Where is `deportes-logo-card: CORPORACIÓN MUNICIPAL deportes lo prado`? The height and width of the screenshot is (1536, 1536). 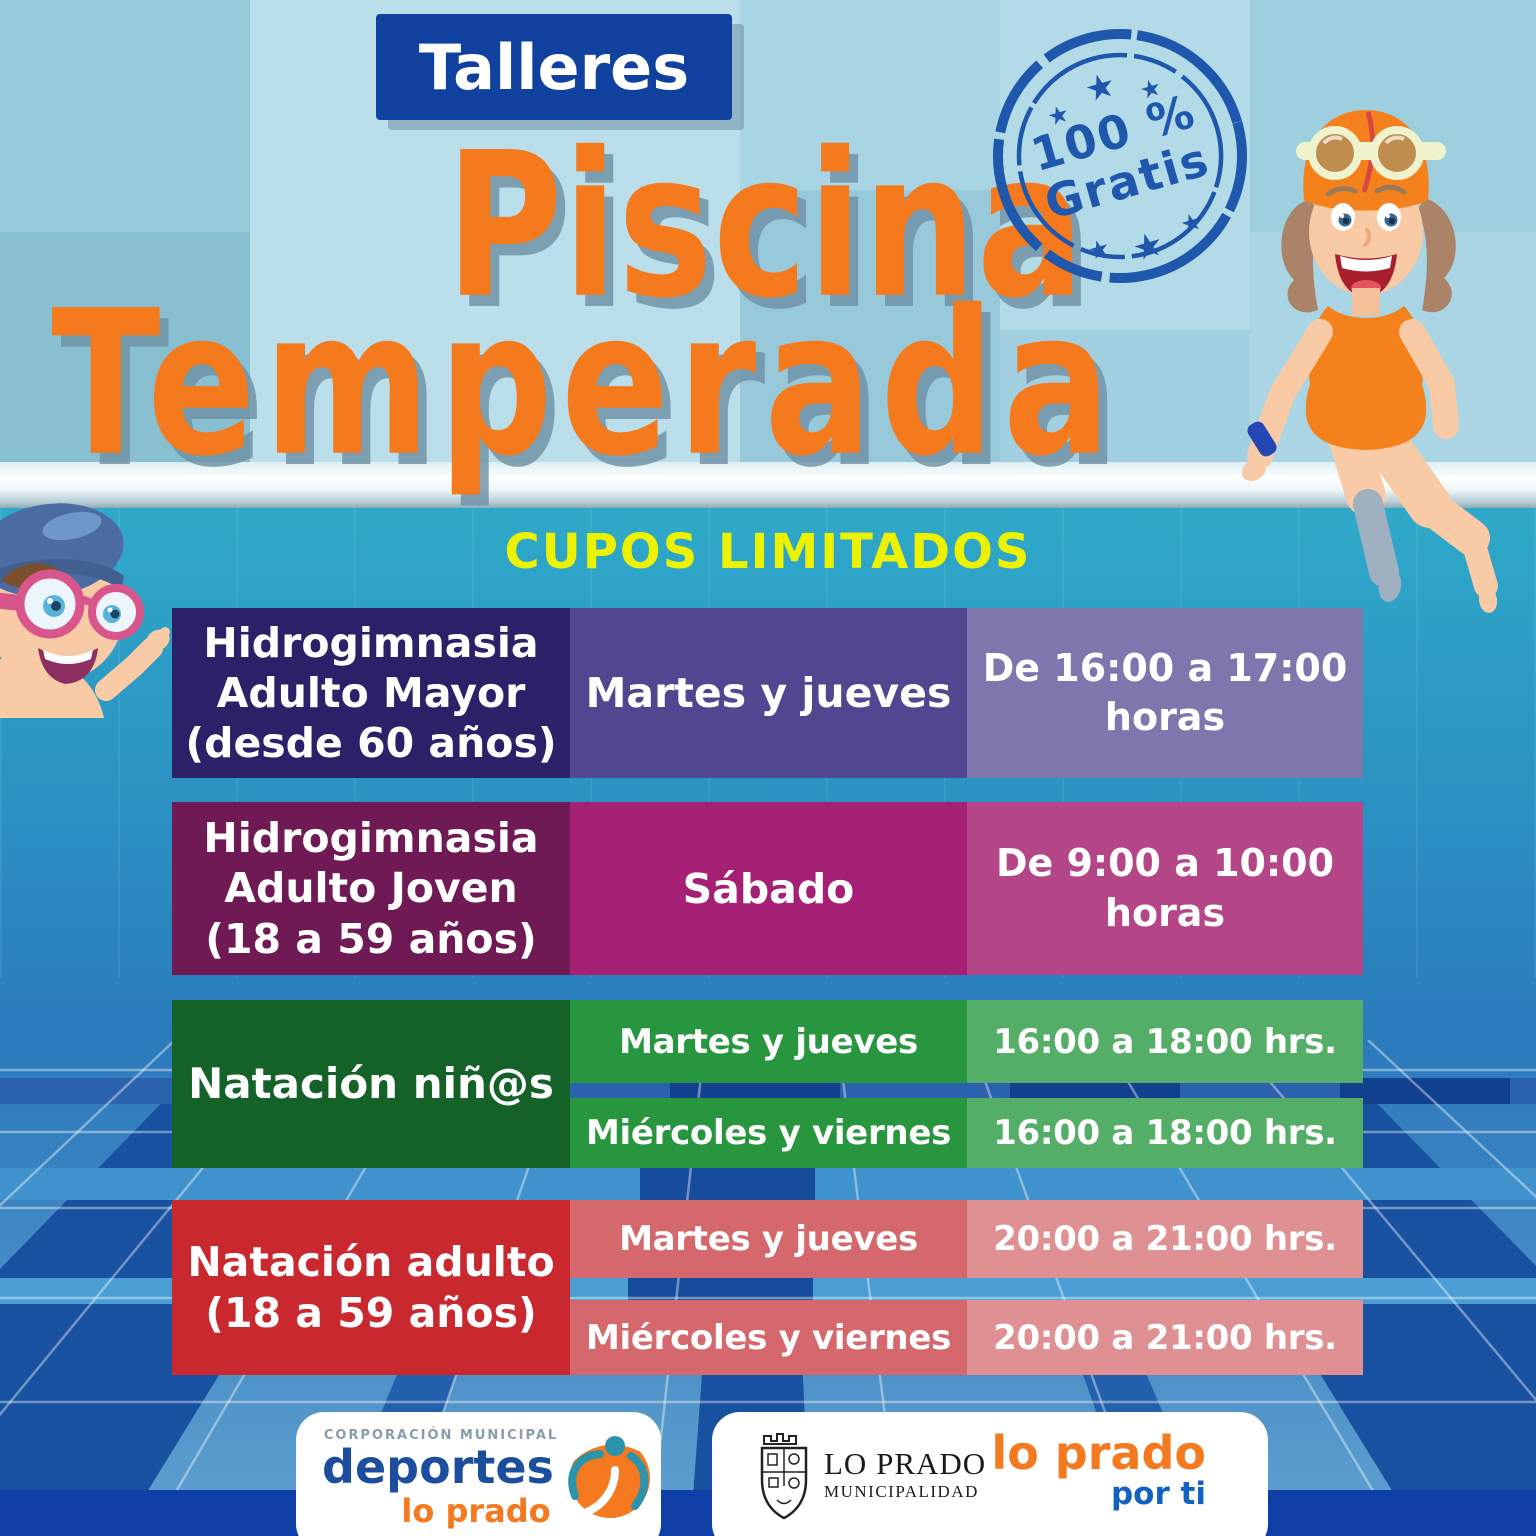
deportes-logo-card: CORPORACIÓN MUNICIPAL deportes lo prado is located at coordinates (478, 1474).